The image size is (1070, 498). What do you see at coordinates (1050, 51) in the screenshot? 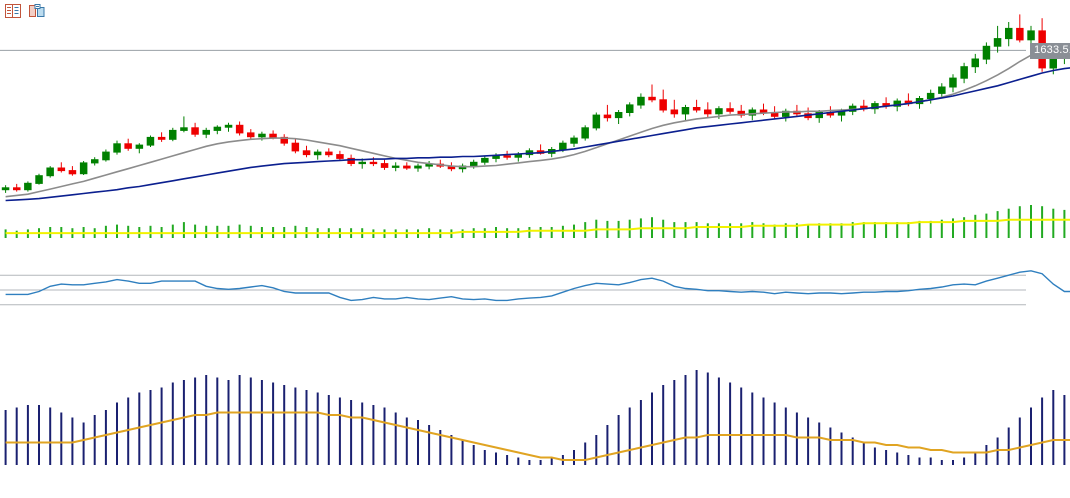
I see `last-price-tag: 1633.51` at bounding box center [1050, 51].